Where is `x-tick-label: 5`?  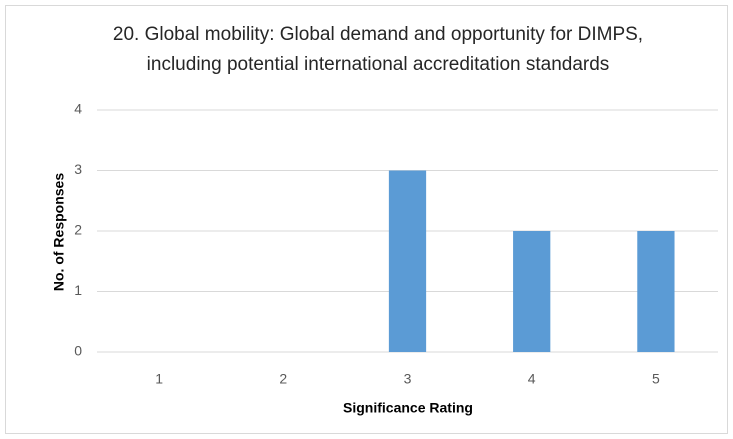 x-tick-label: 5 is located at coordinates (656, 379).